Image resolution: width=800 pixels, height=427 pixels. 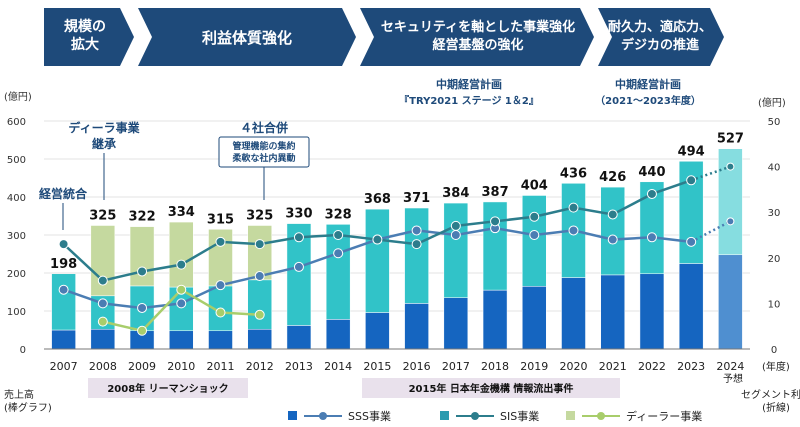 What do you see at coordinates (534, 366) in the screenshot?
I see `x-tick-label: 2019` at bounding box center [534, 366].